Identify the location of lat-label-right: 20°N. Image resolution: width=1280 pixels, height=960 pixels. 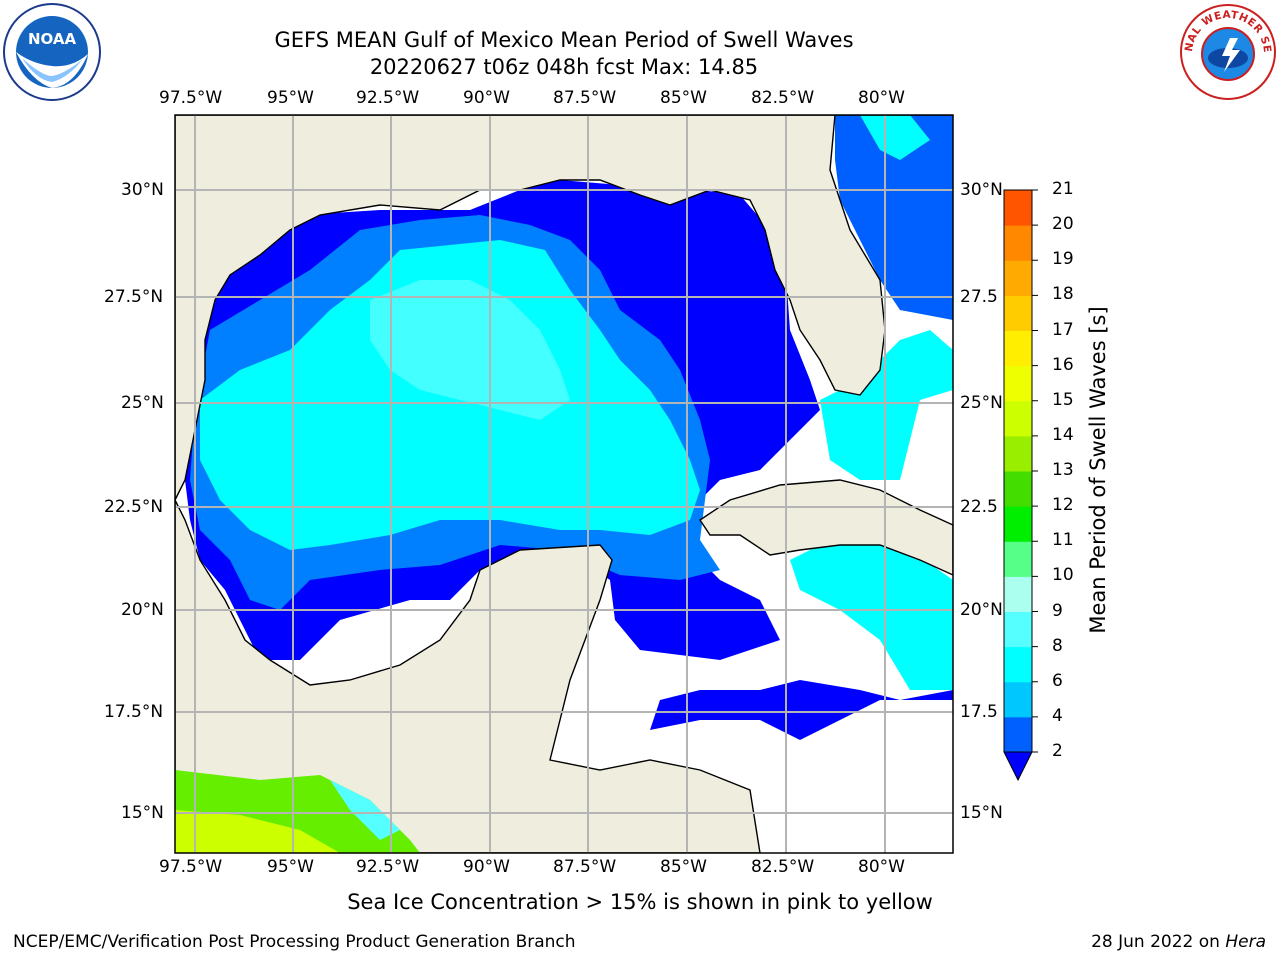
(981, 610).